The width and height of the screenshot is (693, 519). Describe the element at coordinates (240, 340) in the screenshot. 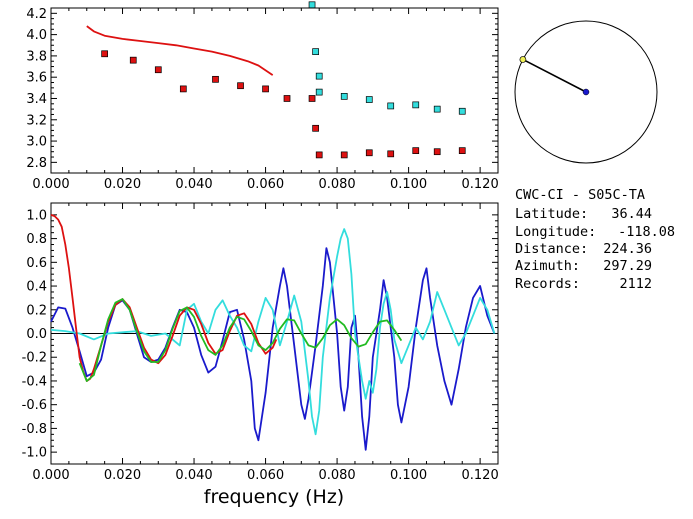

I see `bottom-series-3-line` at that location.